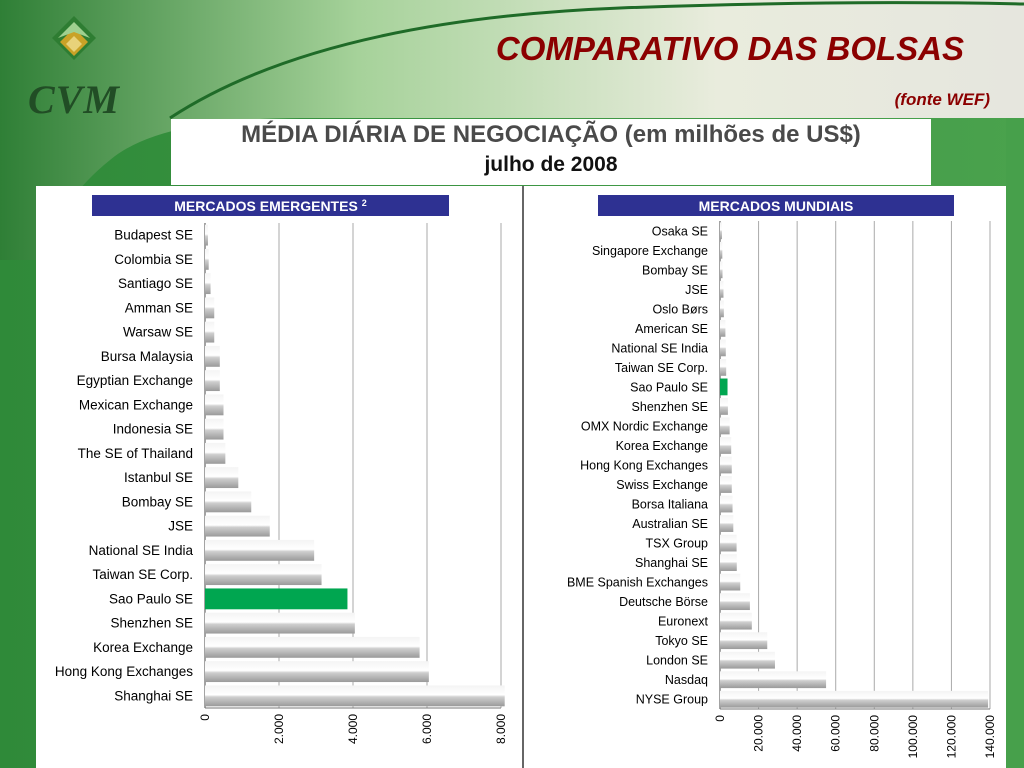 The height and width of the screenshot is (768, 1024). I want to click on panel-title-superscript: 2, so click(364, 203).